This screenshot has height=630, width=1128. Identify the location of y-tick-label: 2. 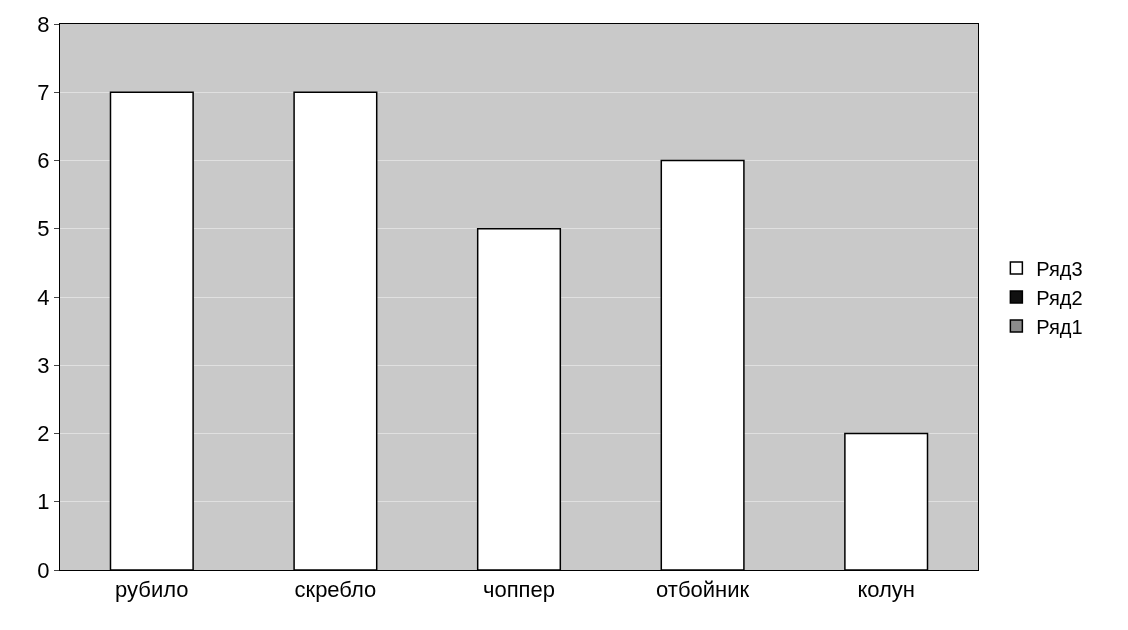
(43, 434).